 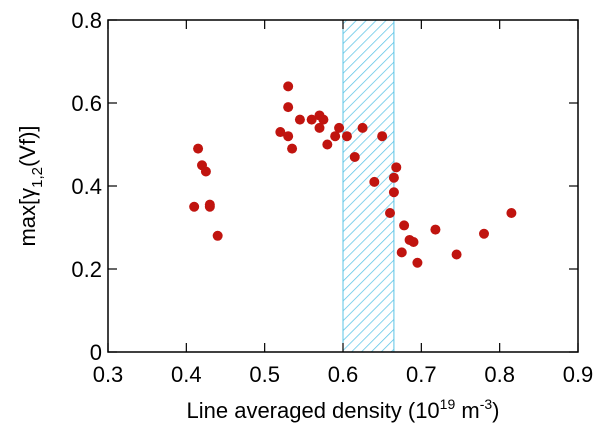 I want to click on x-tick-label: 0.5, so click(x=264, y=374).